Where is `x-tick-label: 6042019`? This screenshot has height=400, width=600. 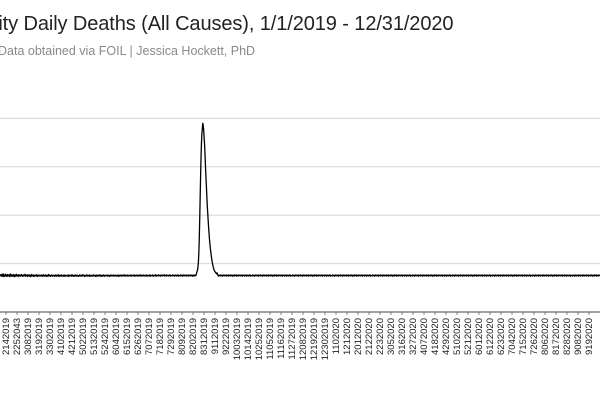 x-tick-label: 6042019 is located at coordinates (116, 336).